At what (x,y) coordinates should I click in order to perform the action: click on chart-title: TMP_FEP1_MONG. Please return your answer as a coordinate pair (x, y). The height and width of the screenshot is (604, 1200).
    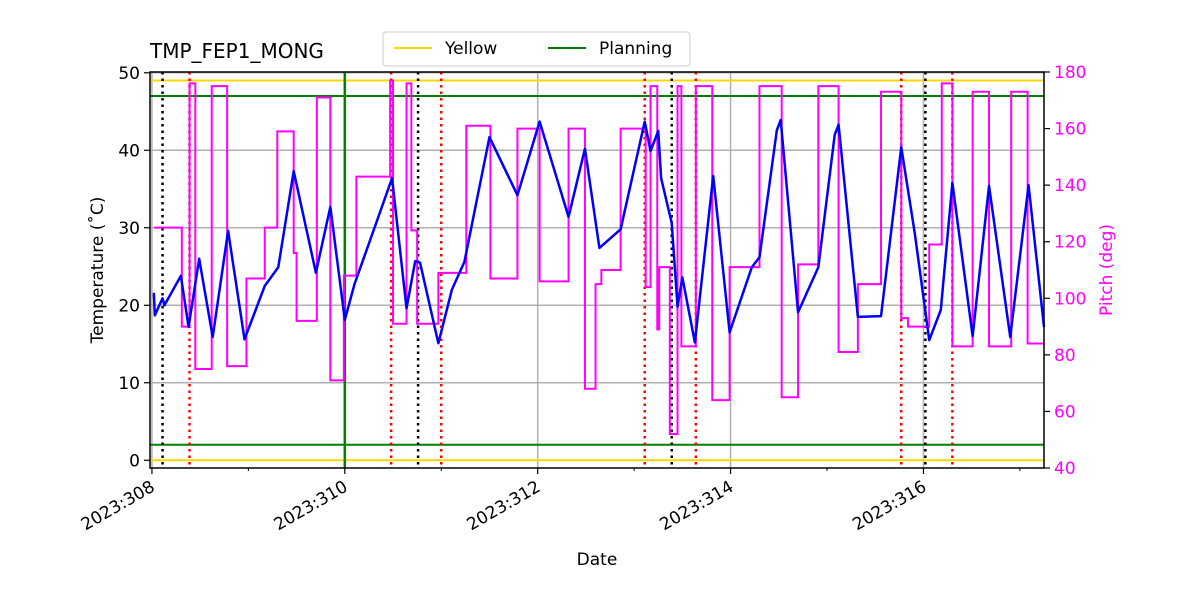
    Looking at the image, I should click on (236, 51).